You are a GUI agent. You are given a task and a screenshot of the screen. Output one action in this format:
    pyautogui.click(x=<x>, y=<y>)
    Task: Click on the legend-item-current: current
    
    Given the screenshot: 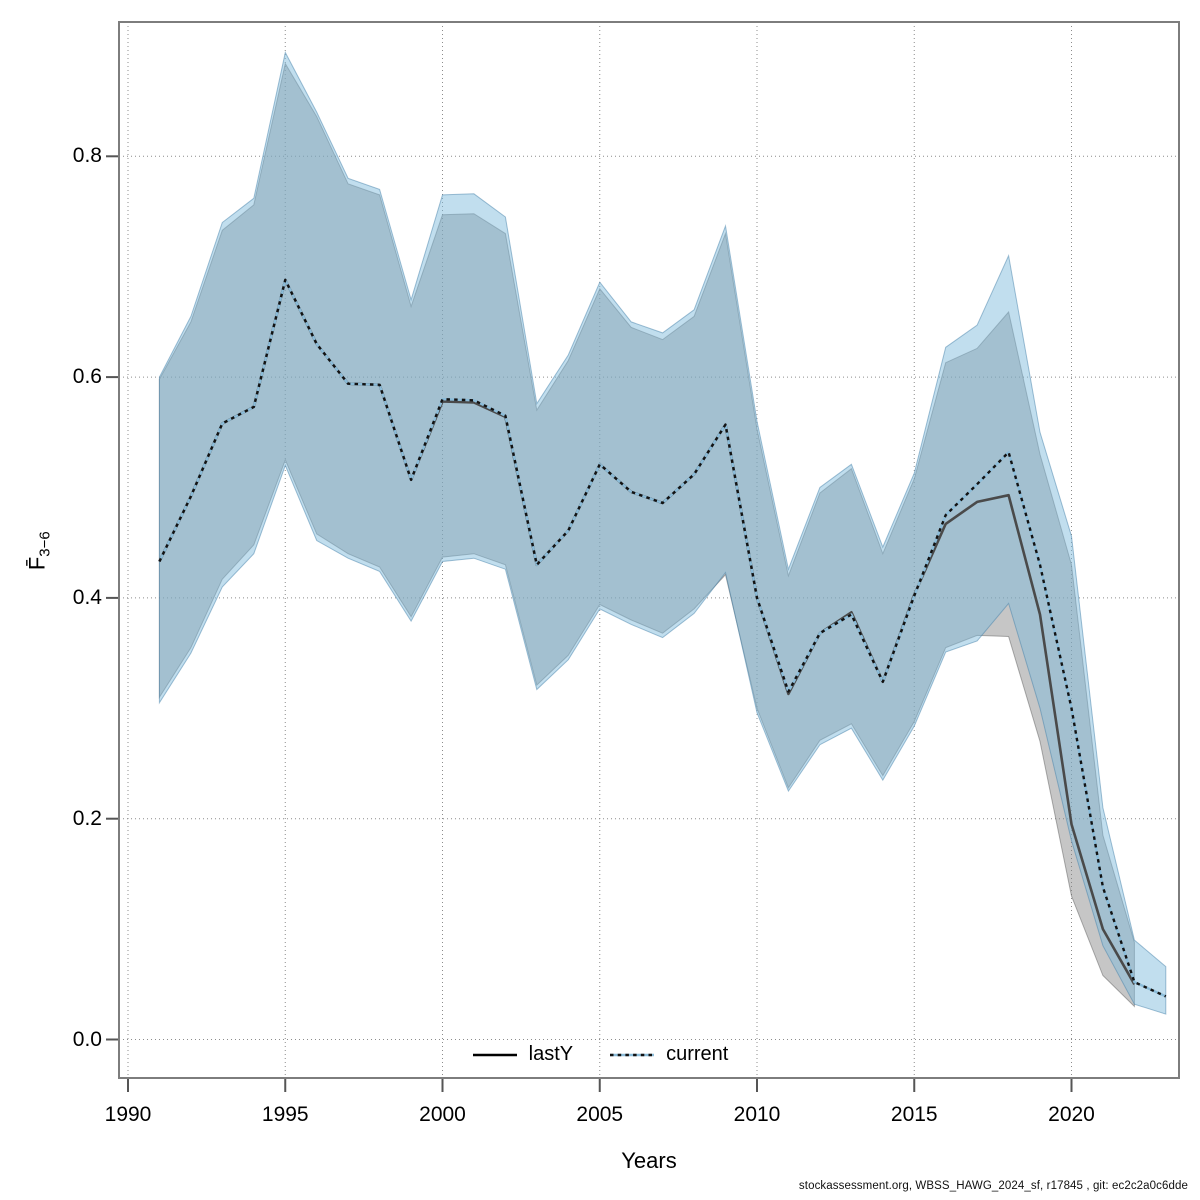 What is the action you would take?
    pyautogui.click(x=668, y=1054)
    